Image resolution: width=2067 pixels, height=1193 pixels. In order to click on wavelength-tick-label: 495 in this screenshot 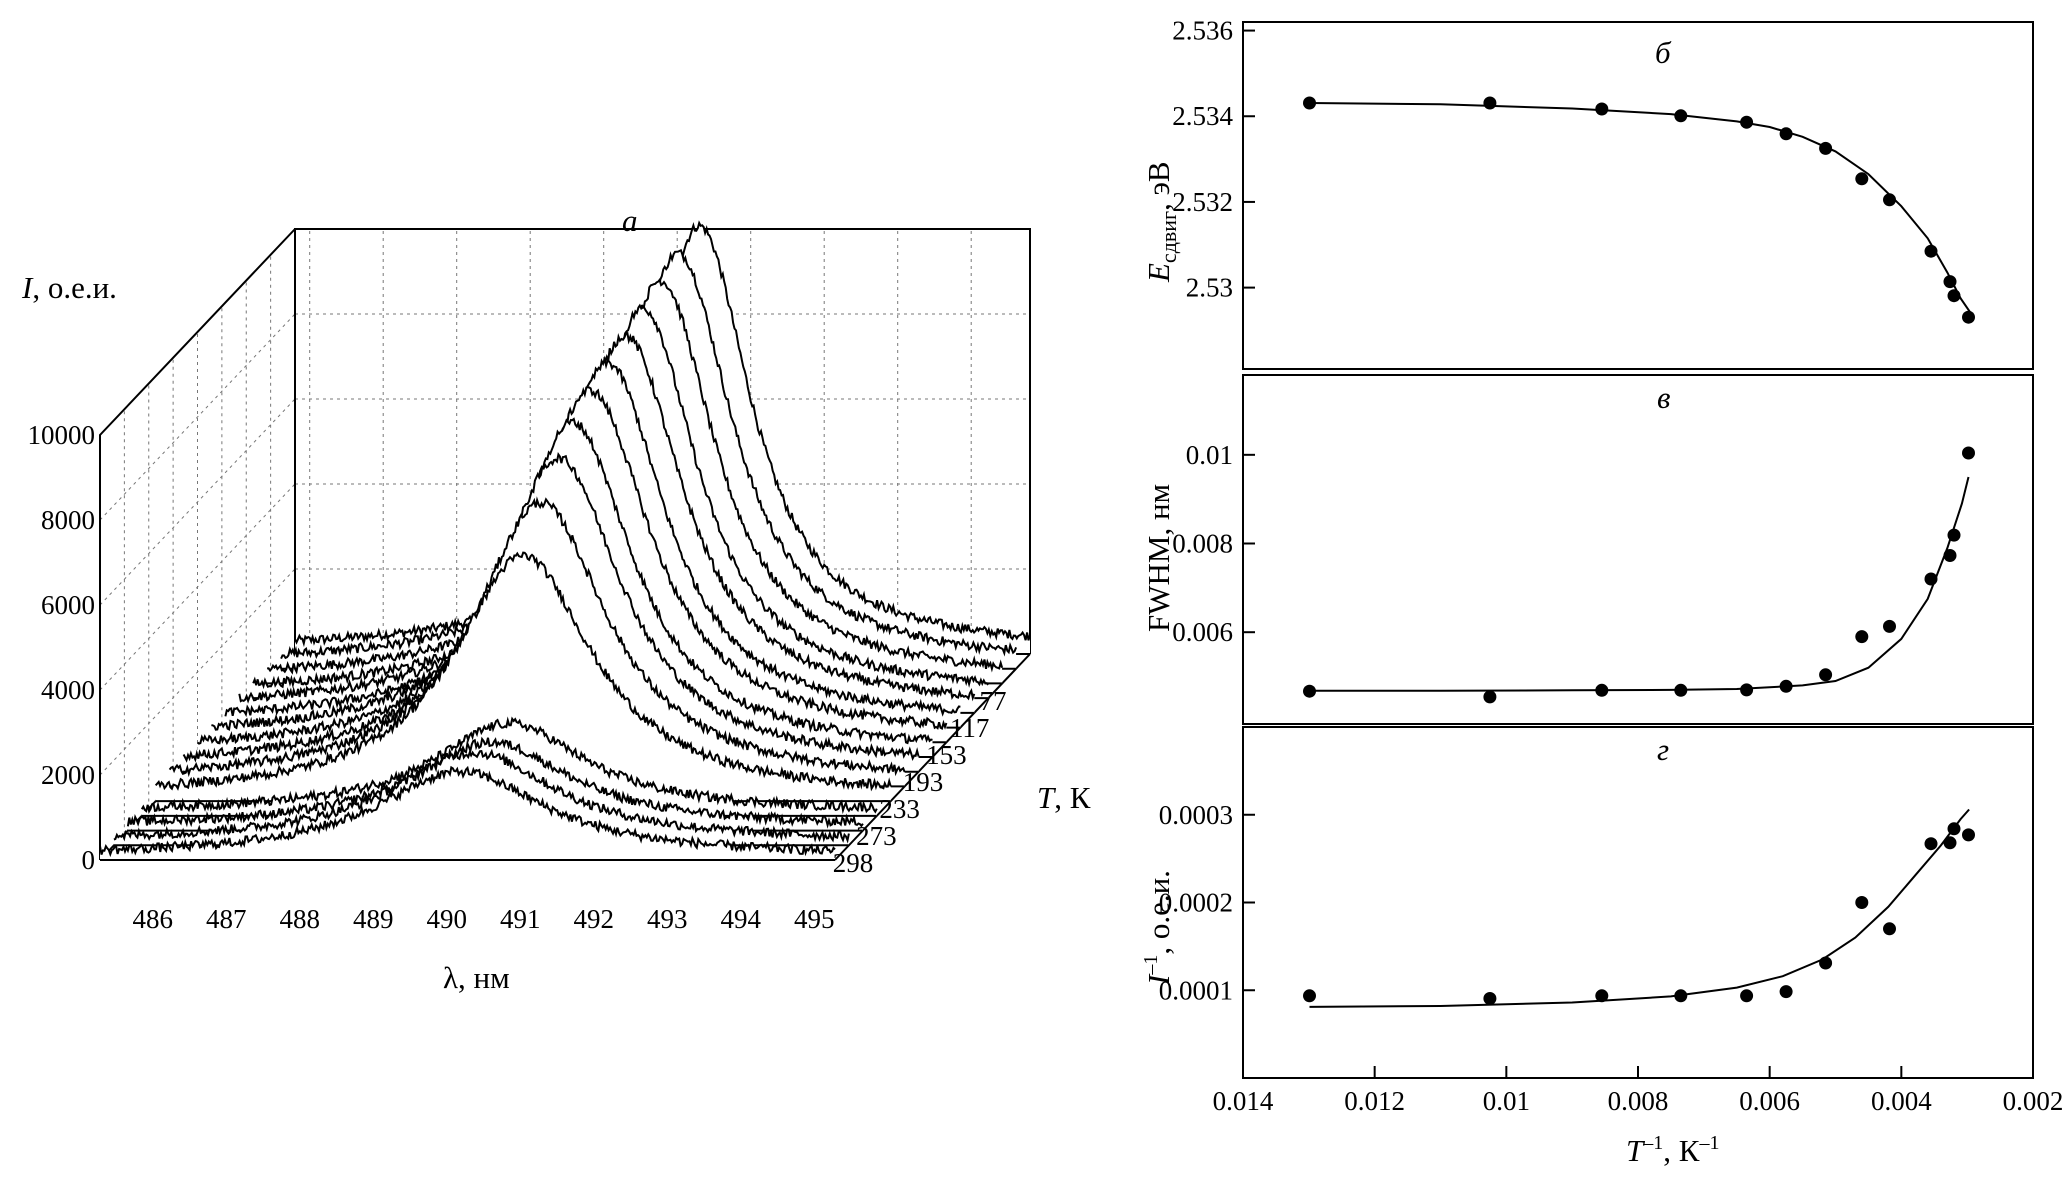, I will do `click(814, 919)`.